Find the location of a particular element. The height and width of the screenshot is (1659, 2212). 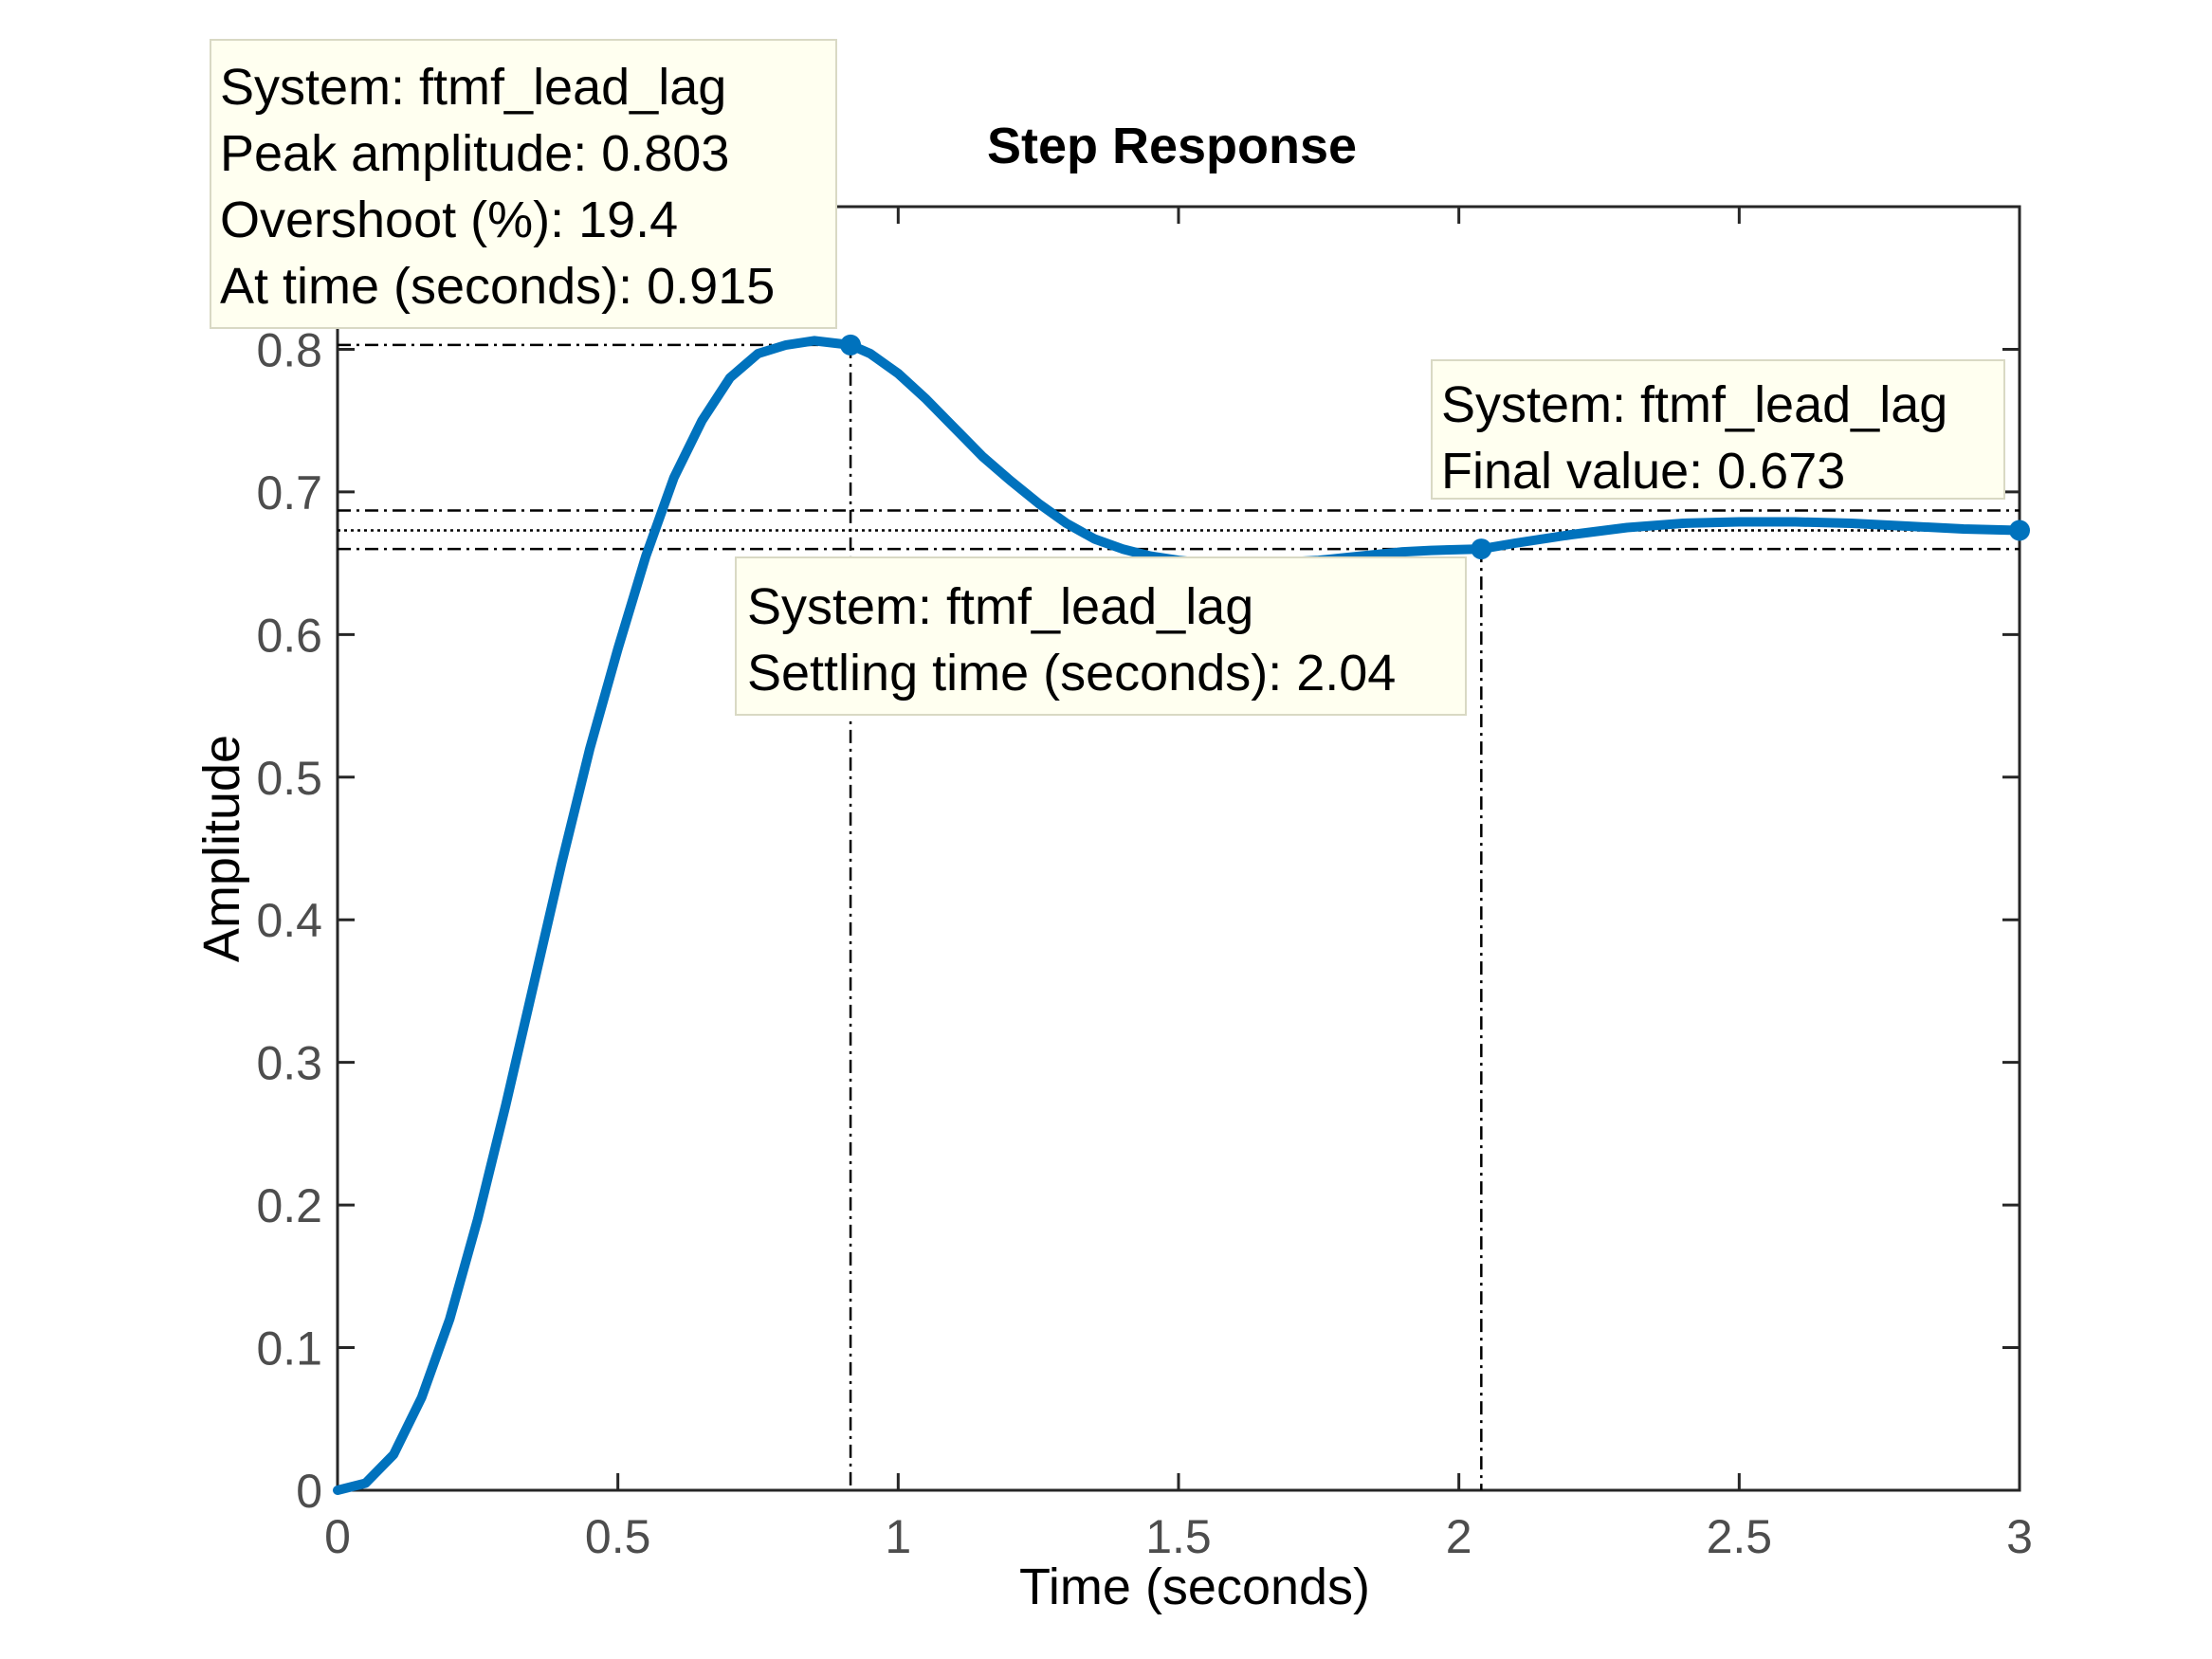

datatip-final-line: Final value: 0.673 is located at coordinates (1643, 471).